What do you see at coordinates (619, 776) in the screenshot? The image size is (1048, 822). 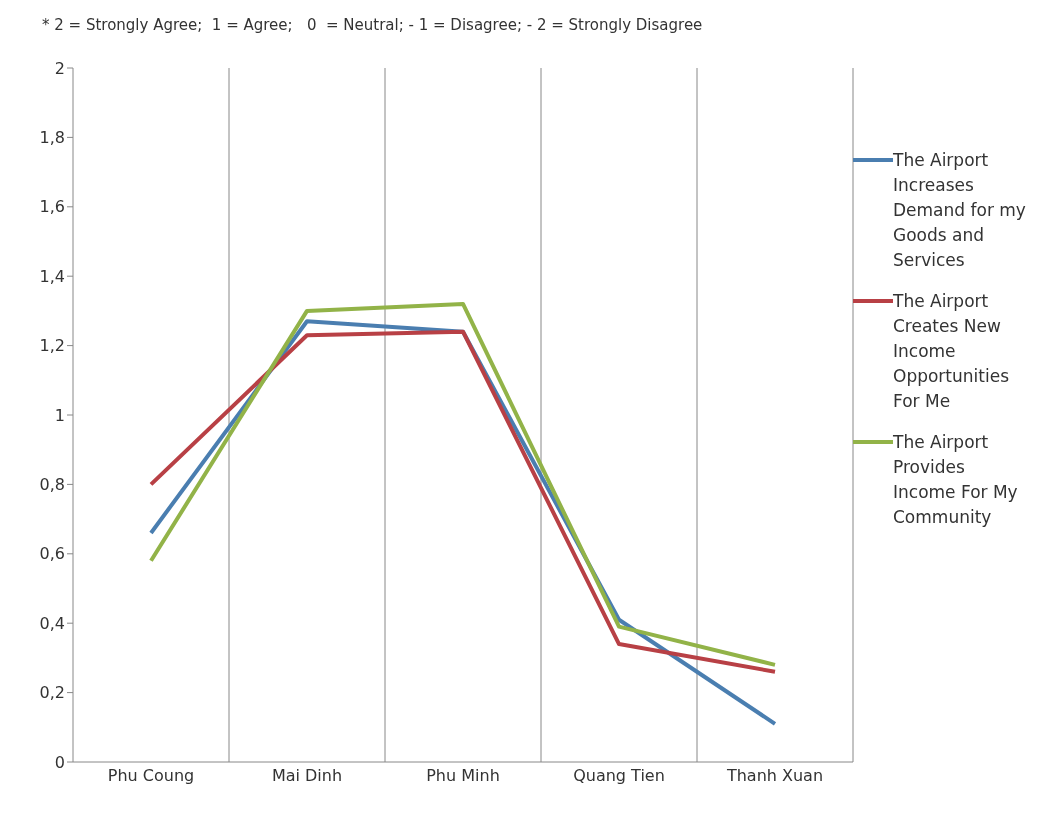 I see `x-tick-label: Quang Tien` at bounding box center [619, 776].